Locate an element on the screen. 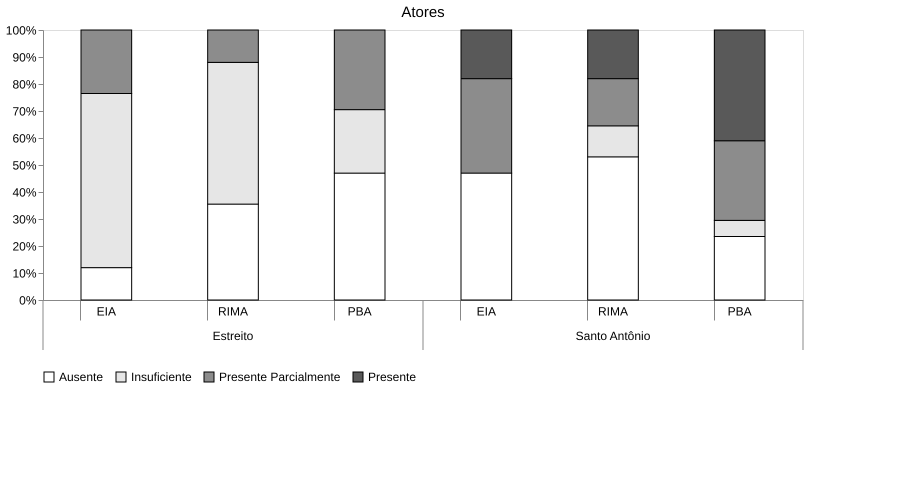  legend-label: Insuficiente is located at coordinates (161, 377).